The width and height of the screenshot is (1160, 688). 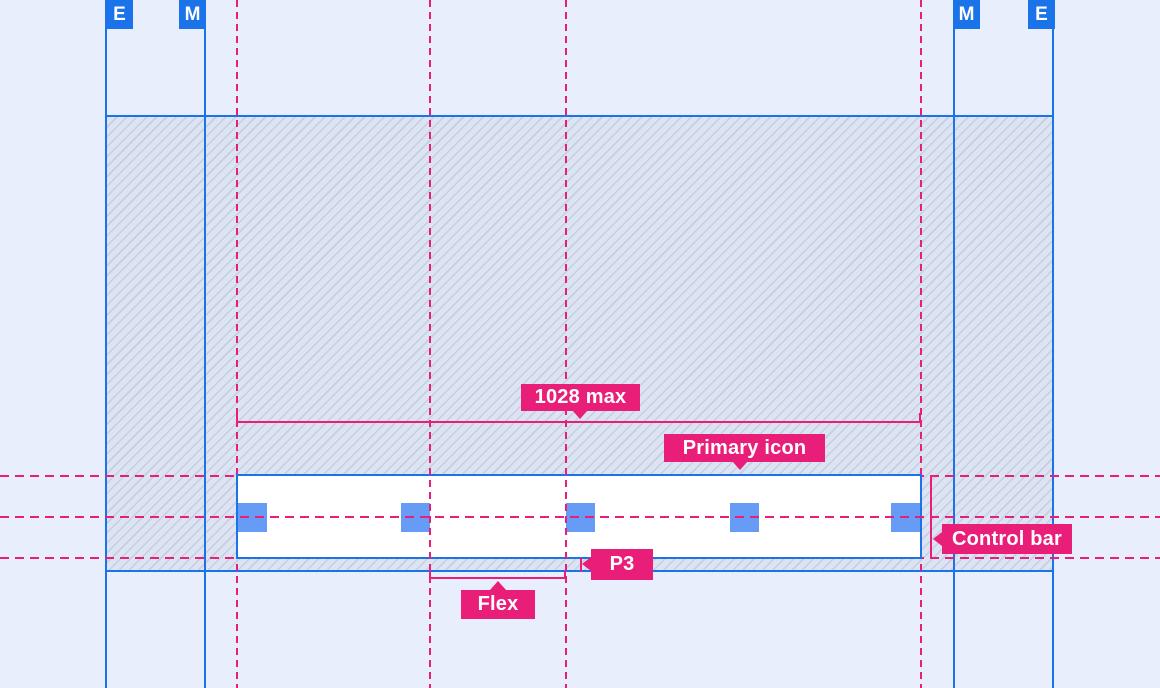 What do you see at coordinates (920, 418) in the screenshot?
I see `measure-tick-max-width-right` at bounding box center [920, 418].